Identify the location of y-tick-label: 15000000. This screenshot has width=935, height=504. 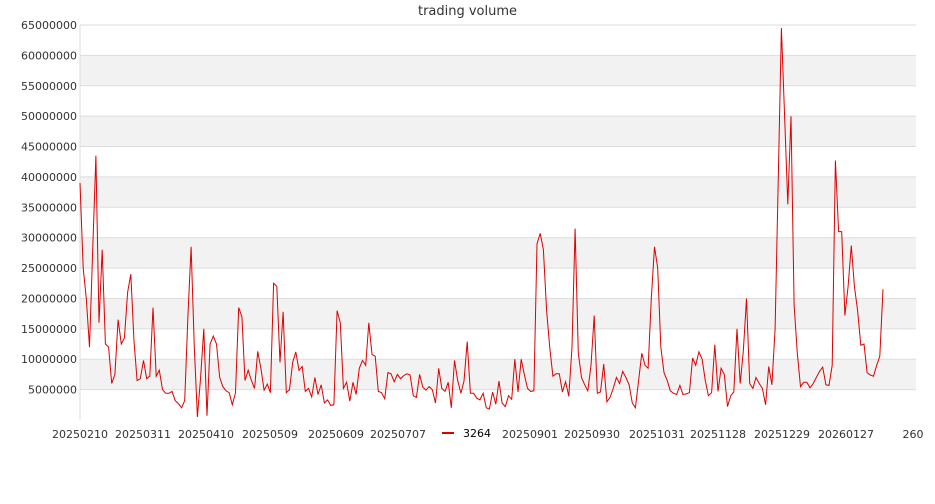
(49, 329).